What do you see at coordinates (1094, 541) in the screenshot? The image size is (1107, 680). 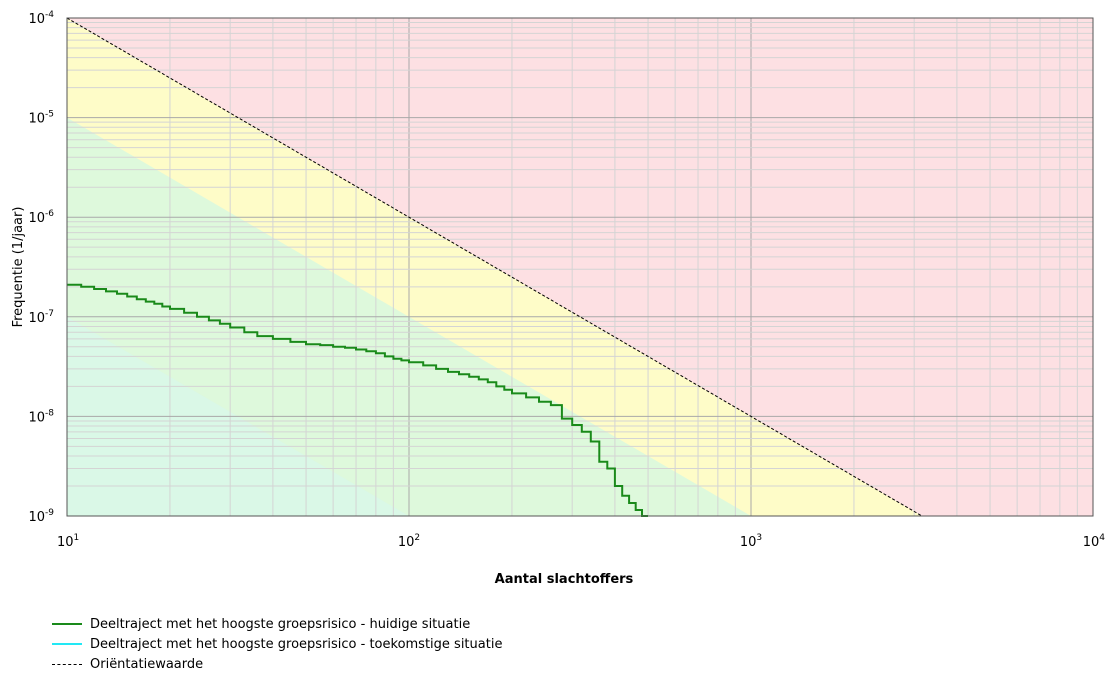 I see `x-tick-label: 104` at bounding box center [1094, 541].